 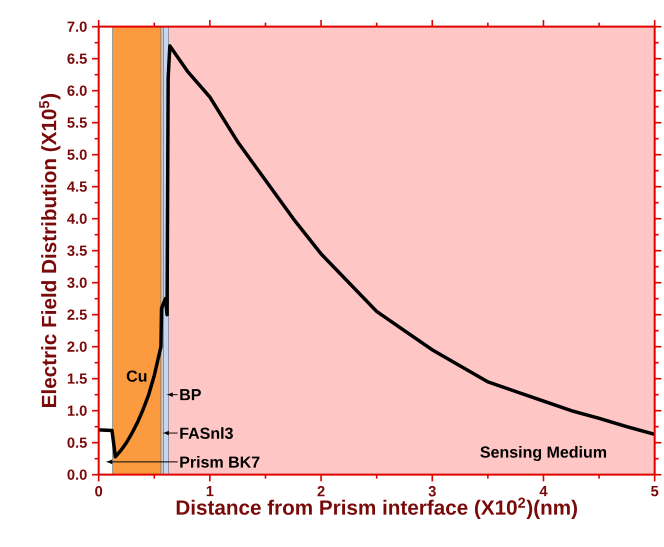 I want to click on y-tick-label: 4.5, so click(x=77, y=187).